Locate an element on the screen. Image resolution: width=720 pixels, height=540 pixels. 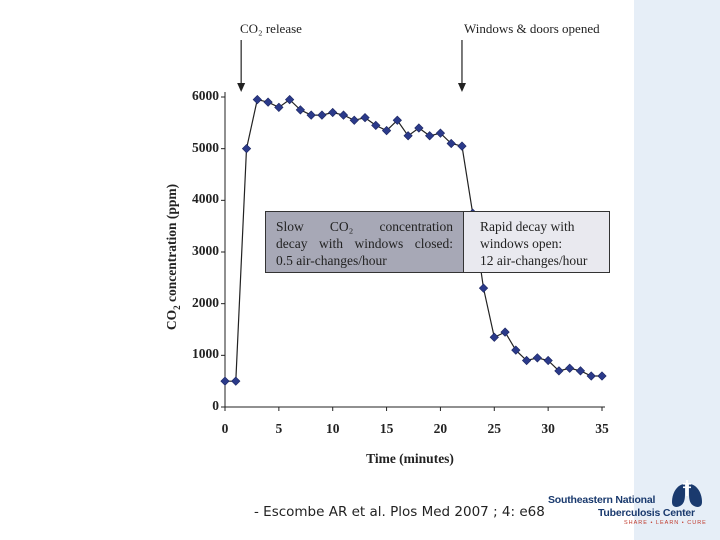
x-tick-label-10: 10 is located at coordinates (332, 428).